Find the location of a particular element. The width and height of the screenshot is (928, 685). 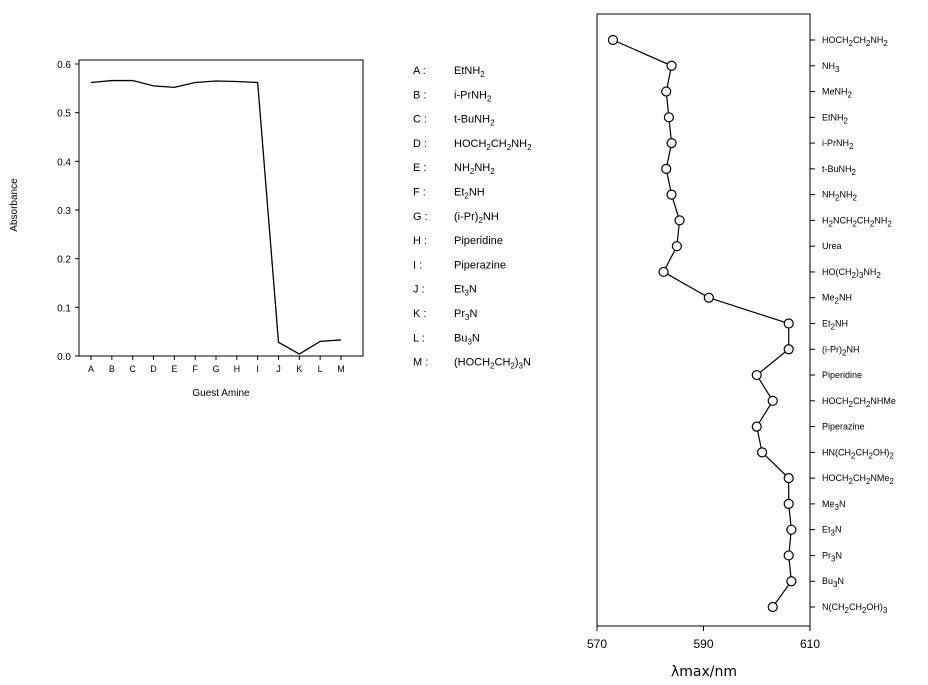

legend-key: K : is located at coordinates (419, 314).